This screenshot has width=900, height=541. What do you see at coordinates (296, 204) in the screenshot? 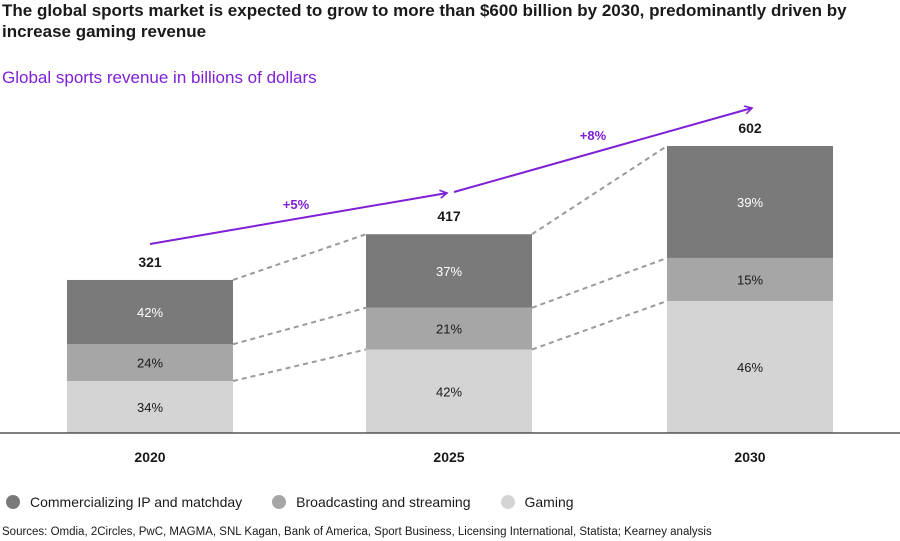
I see `growth-rate-label: +5%` at bounding box center [296, 204].